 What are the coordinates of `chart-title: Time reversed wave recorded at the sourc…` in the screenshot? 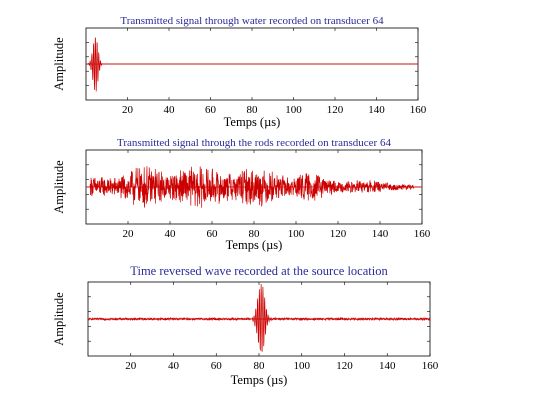 It's located at (259, 271).